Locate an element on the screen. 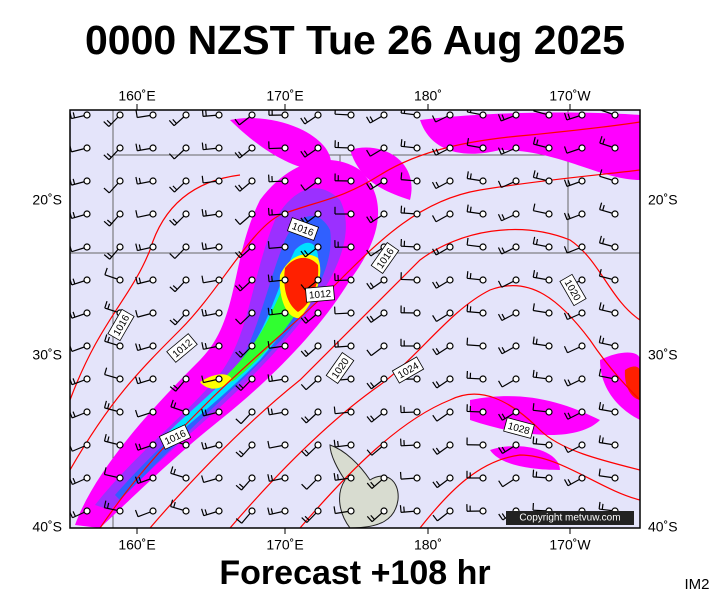 This screenshot has width=711, height=600. lon-label-top: 170˚W is located at coordinates (570, 96).